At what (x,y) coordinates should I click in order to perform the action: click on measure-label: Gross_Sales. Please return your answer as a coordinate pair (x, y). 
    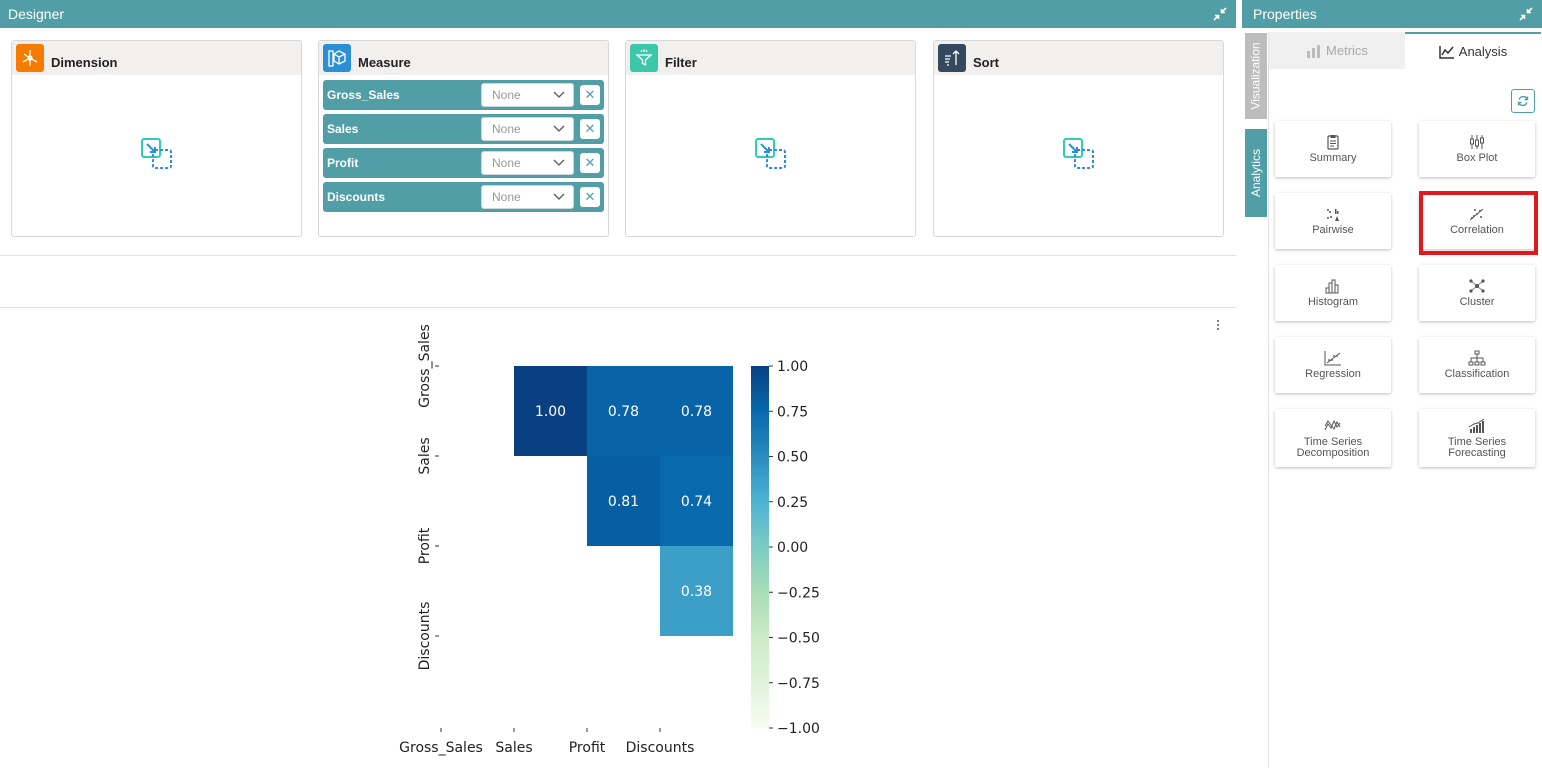
    Looking at the image, I should click on (363, 95).